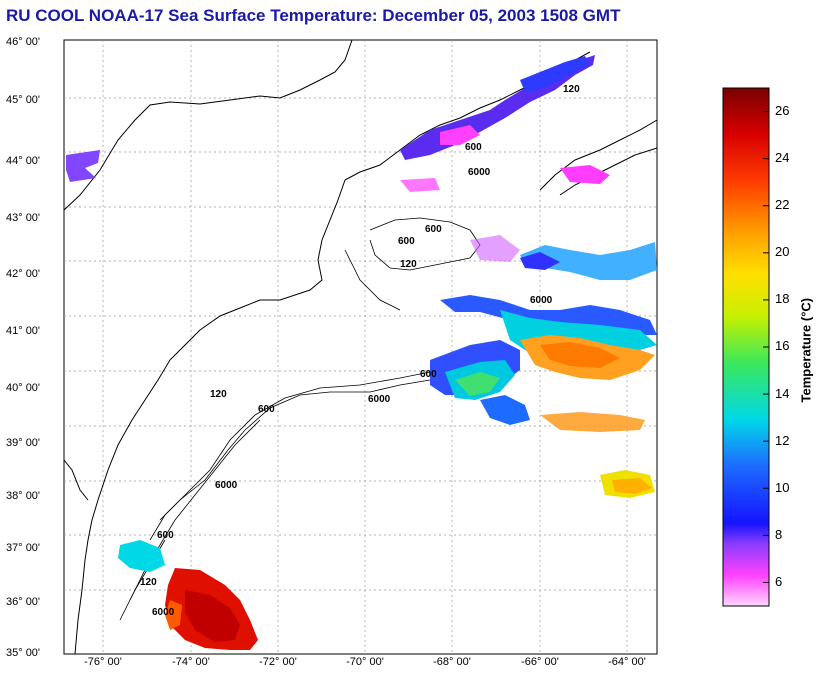 This screenshot has height=673, width=817. I want to click on colorbar-tick-label: 16, so click(782, 345).